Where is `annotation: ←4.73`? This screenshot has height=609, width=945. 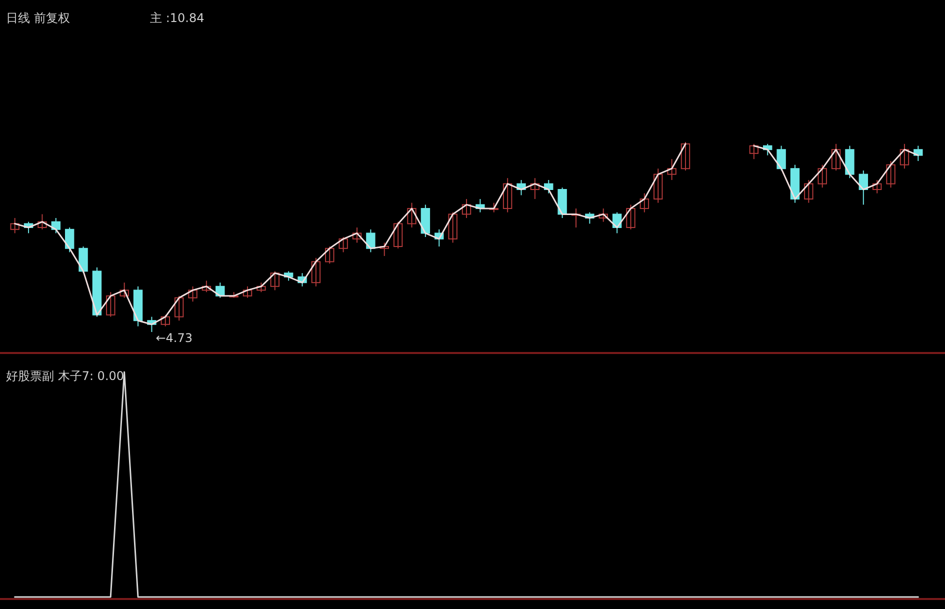
annotation: ←4.73 is located at coordinates (174, 338).